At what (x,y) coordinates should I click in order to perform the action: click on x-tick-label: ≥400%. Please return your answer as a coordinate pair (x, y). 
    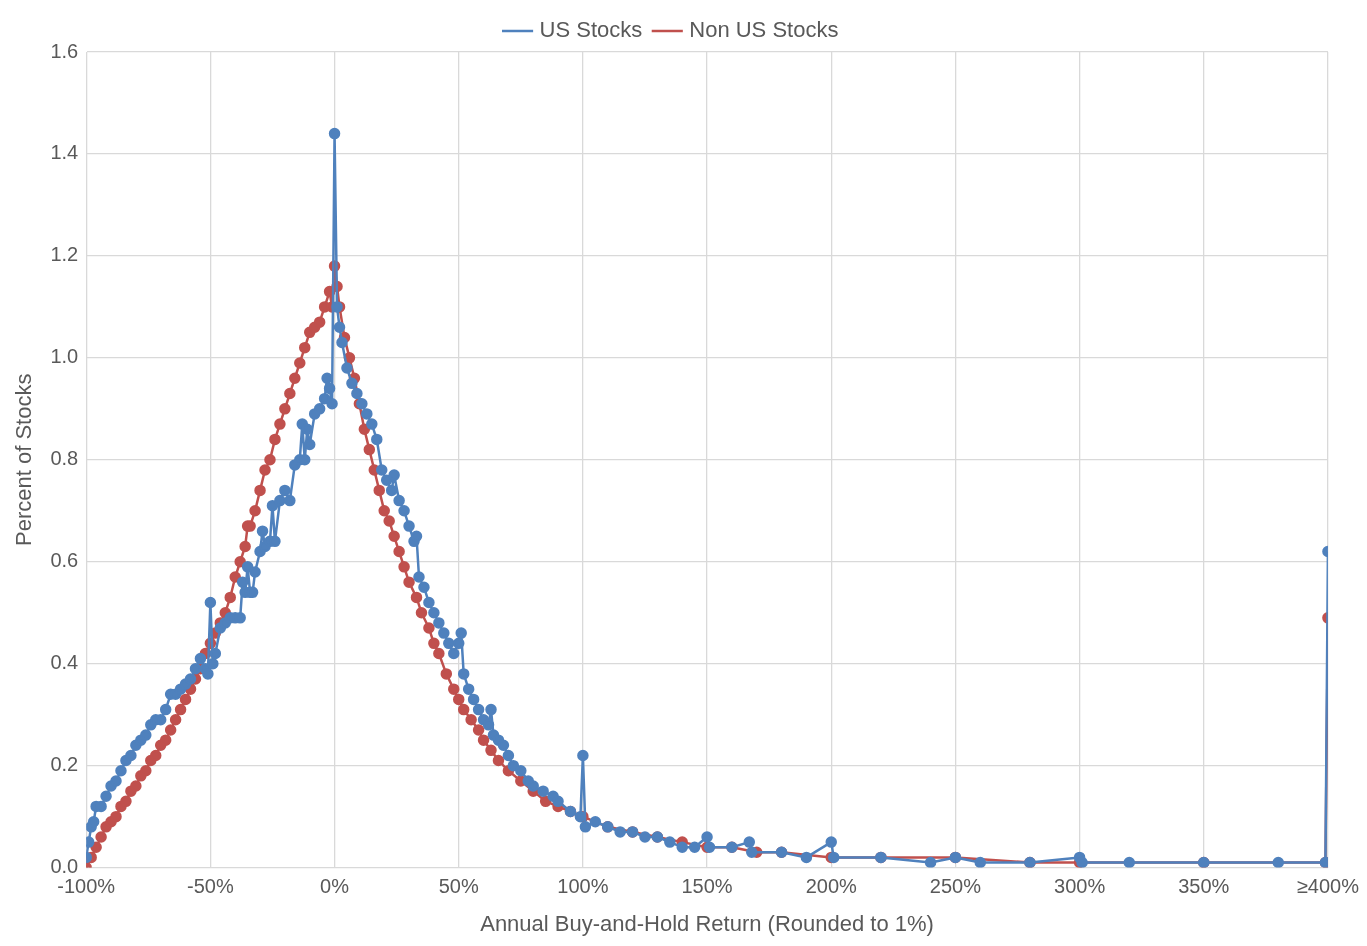
    Looking at the image, I should click on (1328, 886).